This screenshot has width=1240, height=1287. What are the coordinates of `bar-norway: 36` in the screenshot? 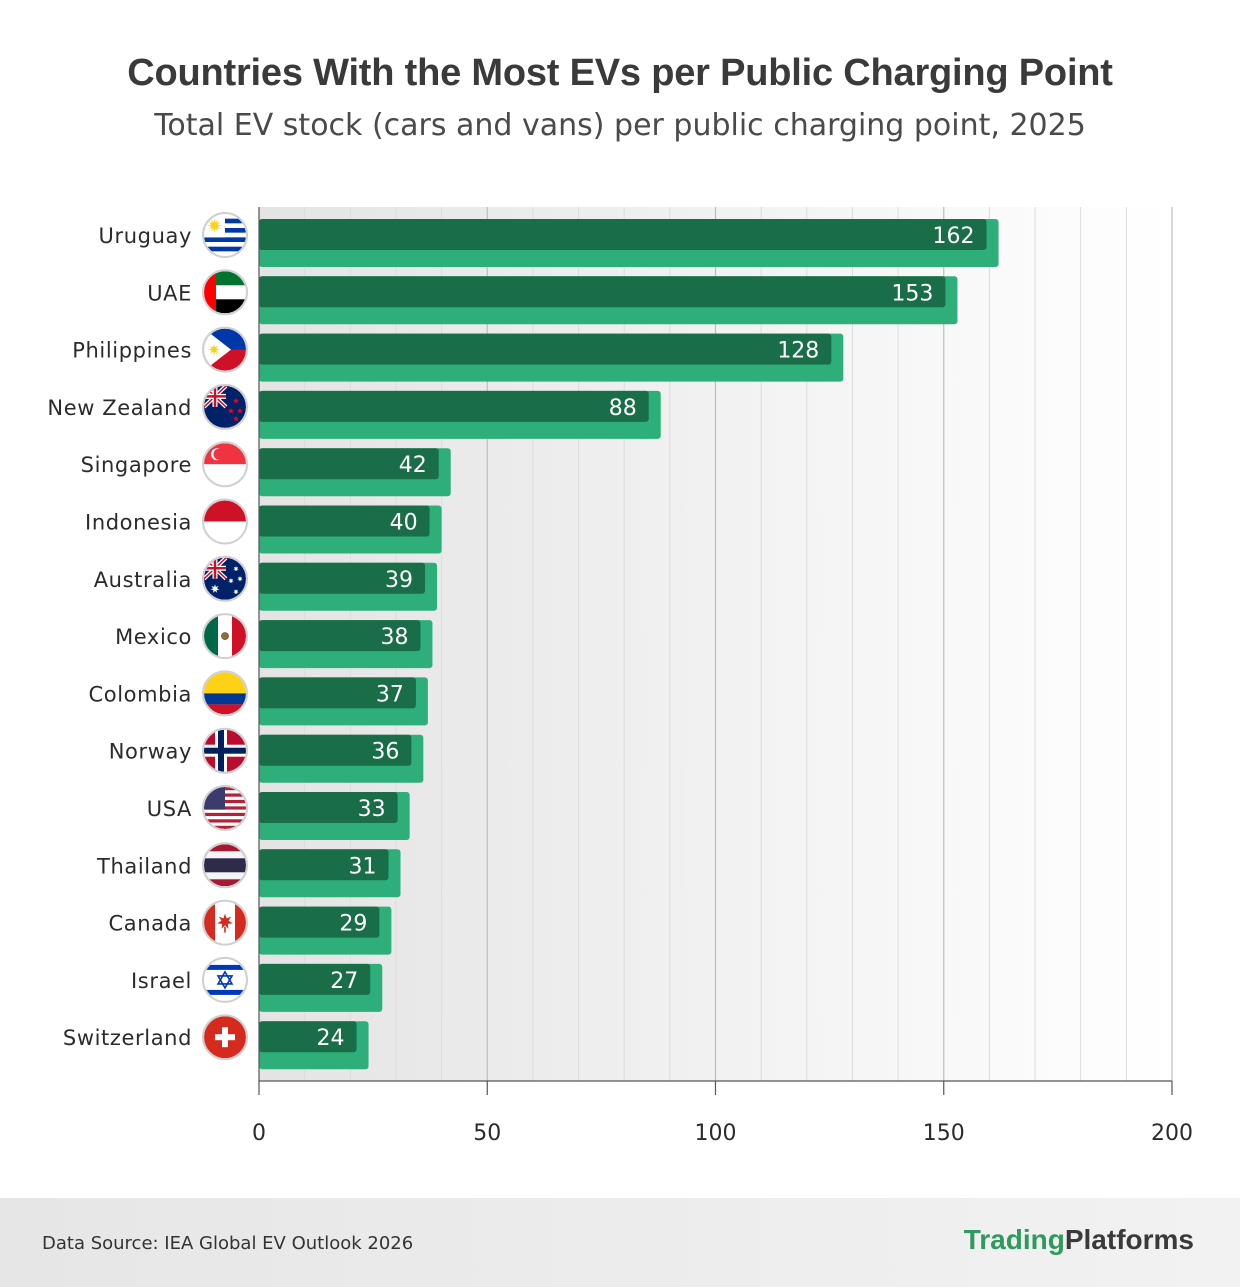 It's located at (341, 758).